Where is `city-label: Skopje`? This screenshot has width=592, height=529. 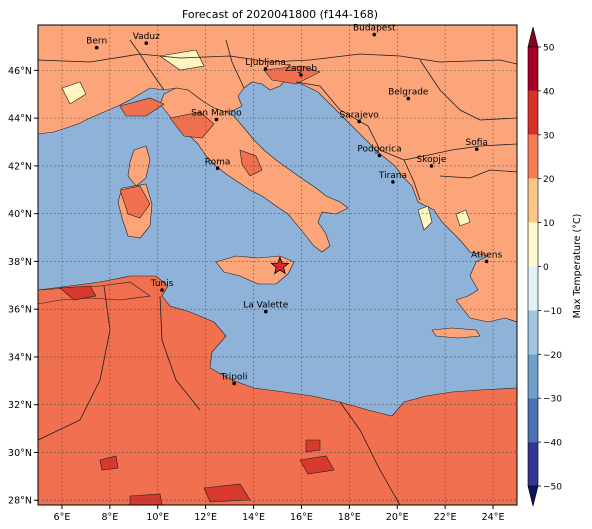 city-label: Skopje is located at coordinates (432, 160).